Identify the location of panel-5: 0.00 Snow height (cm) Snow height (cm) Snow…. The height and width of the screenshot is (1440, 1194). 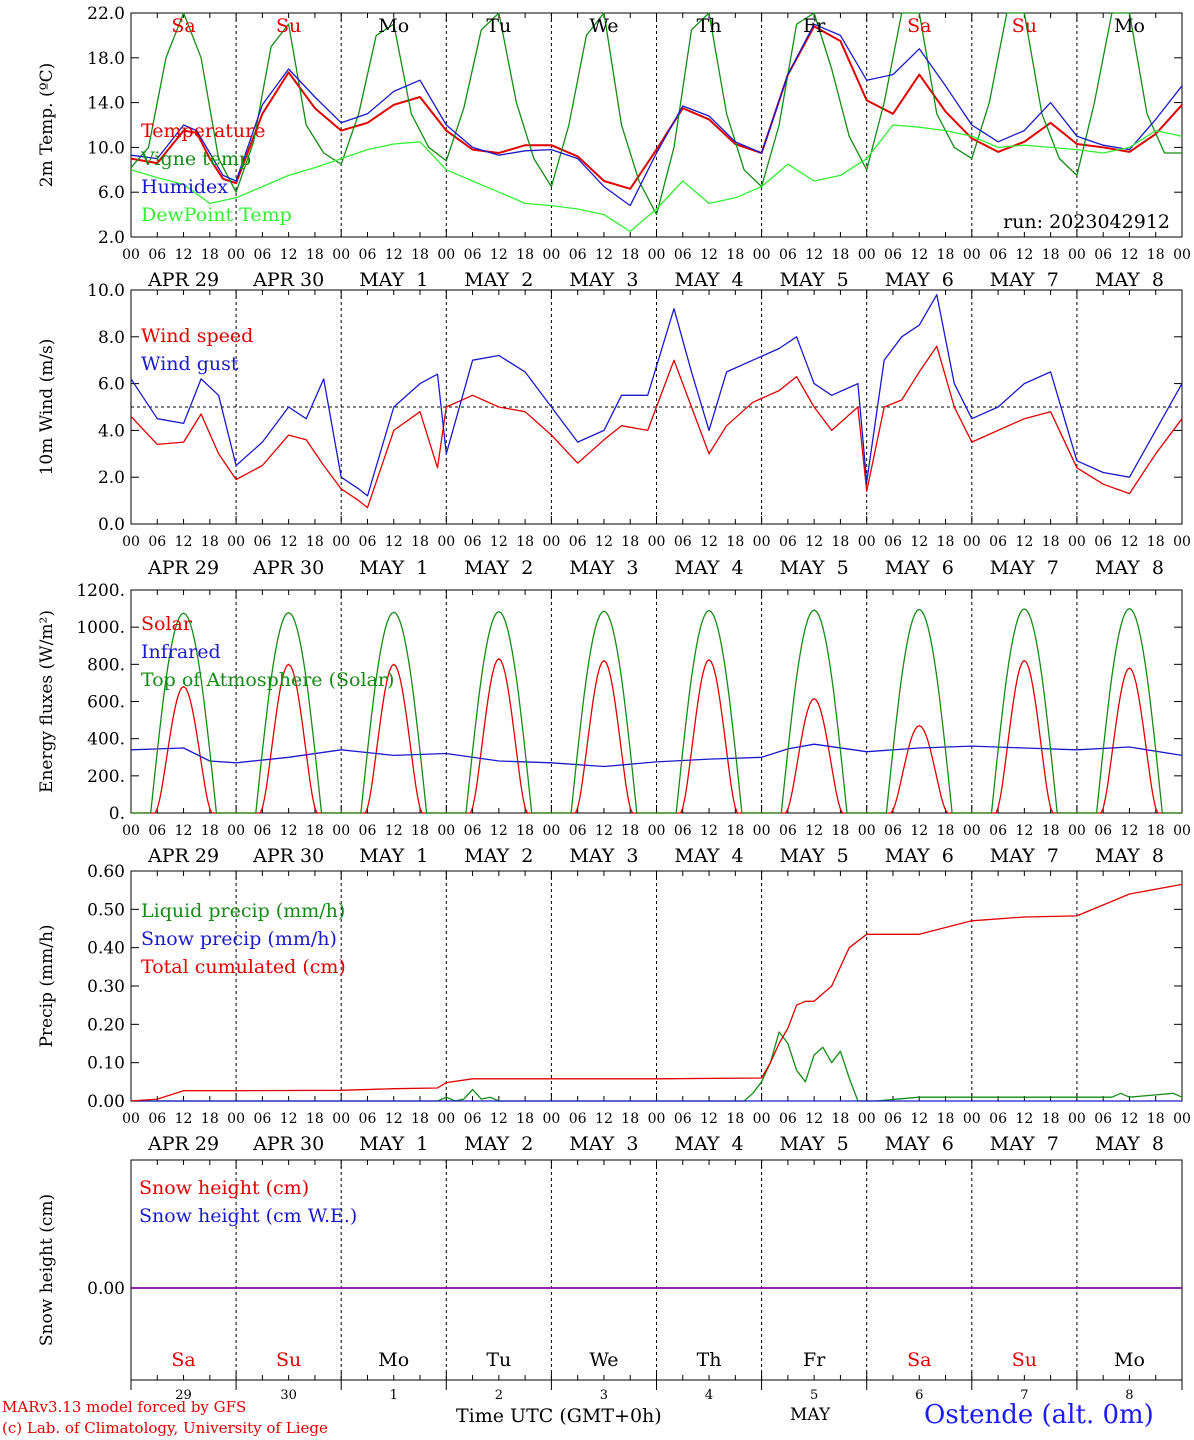
(610, 1270).